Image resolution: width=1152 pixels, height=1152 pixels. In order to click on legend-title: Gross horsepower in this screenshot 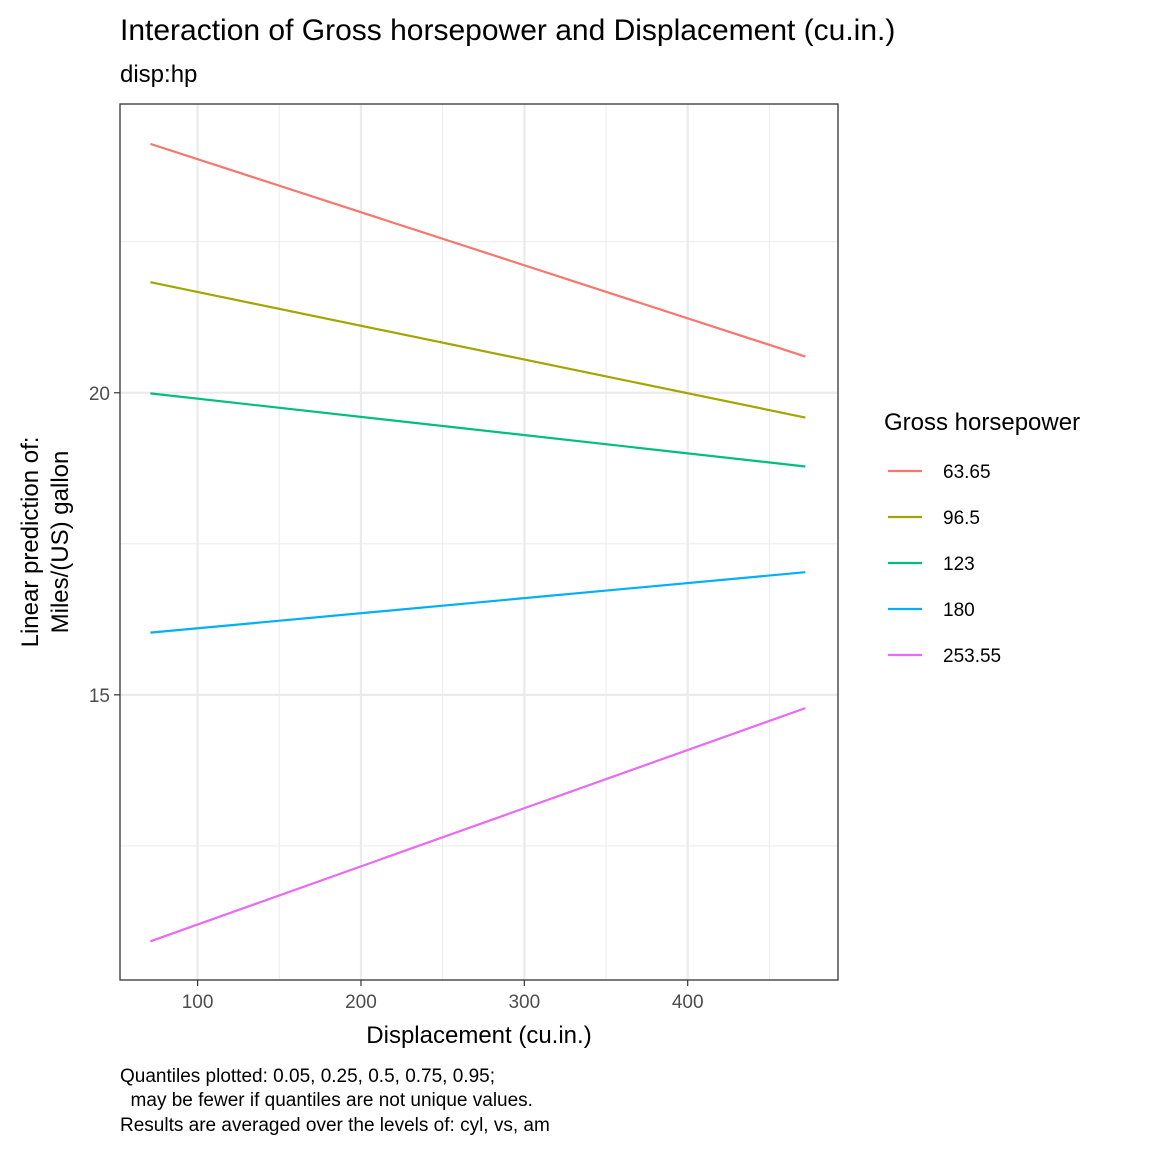, I will do `click(982, 422)`.